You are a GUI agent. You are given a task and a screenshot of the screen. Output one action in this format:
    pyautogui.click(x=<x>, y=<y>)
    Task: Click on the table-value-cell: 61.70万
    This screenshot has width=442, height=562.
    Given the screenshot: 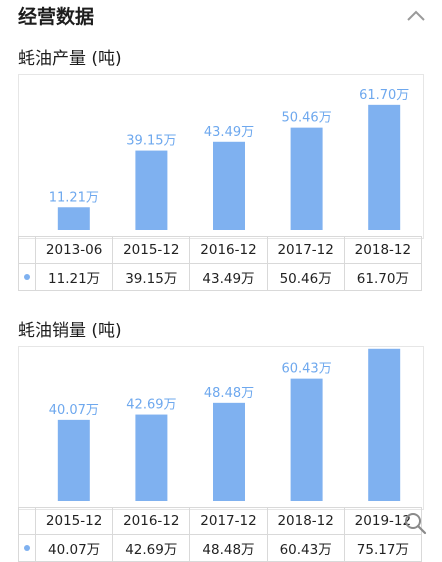 What is the action you would take?
    pyautogui.click(x=383, y=277)
    